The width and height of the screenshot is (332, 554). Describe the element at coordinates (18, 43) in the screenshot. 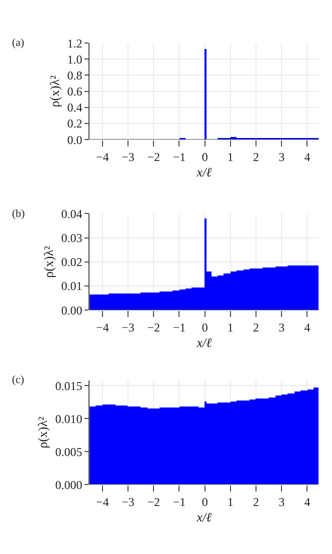

I see `chart-title: (a)` at that location.